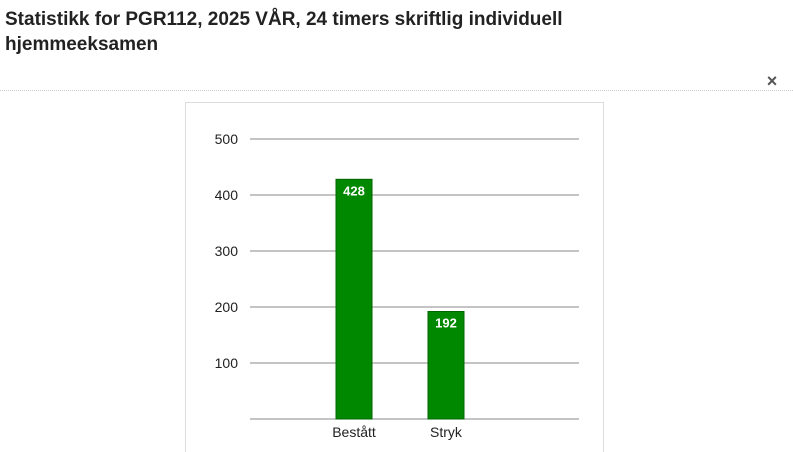 This screenshot has width=793, height=452. I want to click on y-tick-label: 500, so click(227, 139).